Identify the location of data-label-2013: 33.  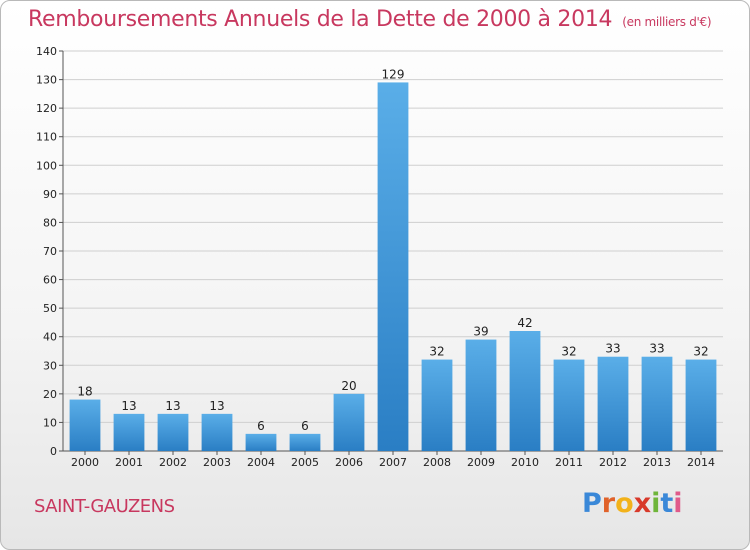
(656, 349).